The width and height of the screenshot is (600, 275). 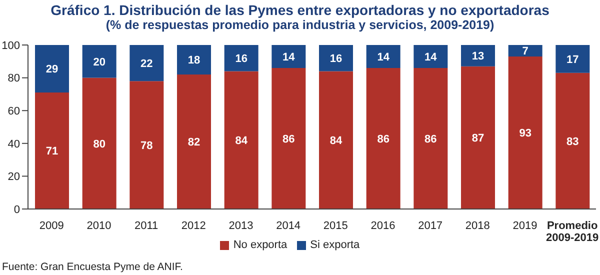 I want to click on y-tick-label: 100, so click(x=11, y=46).